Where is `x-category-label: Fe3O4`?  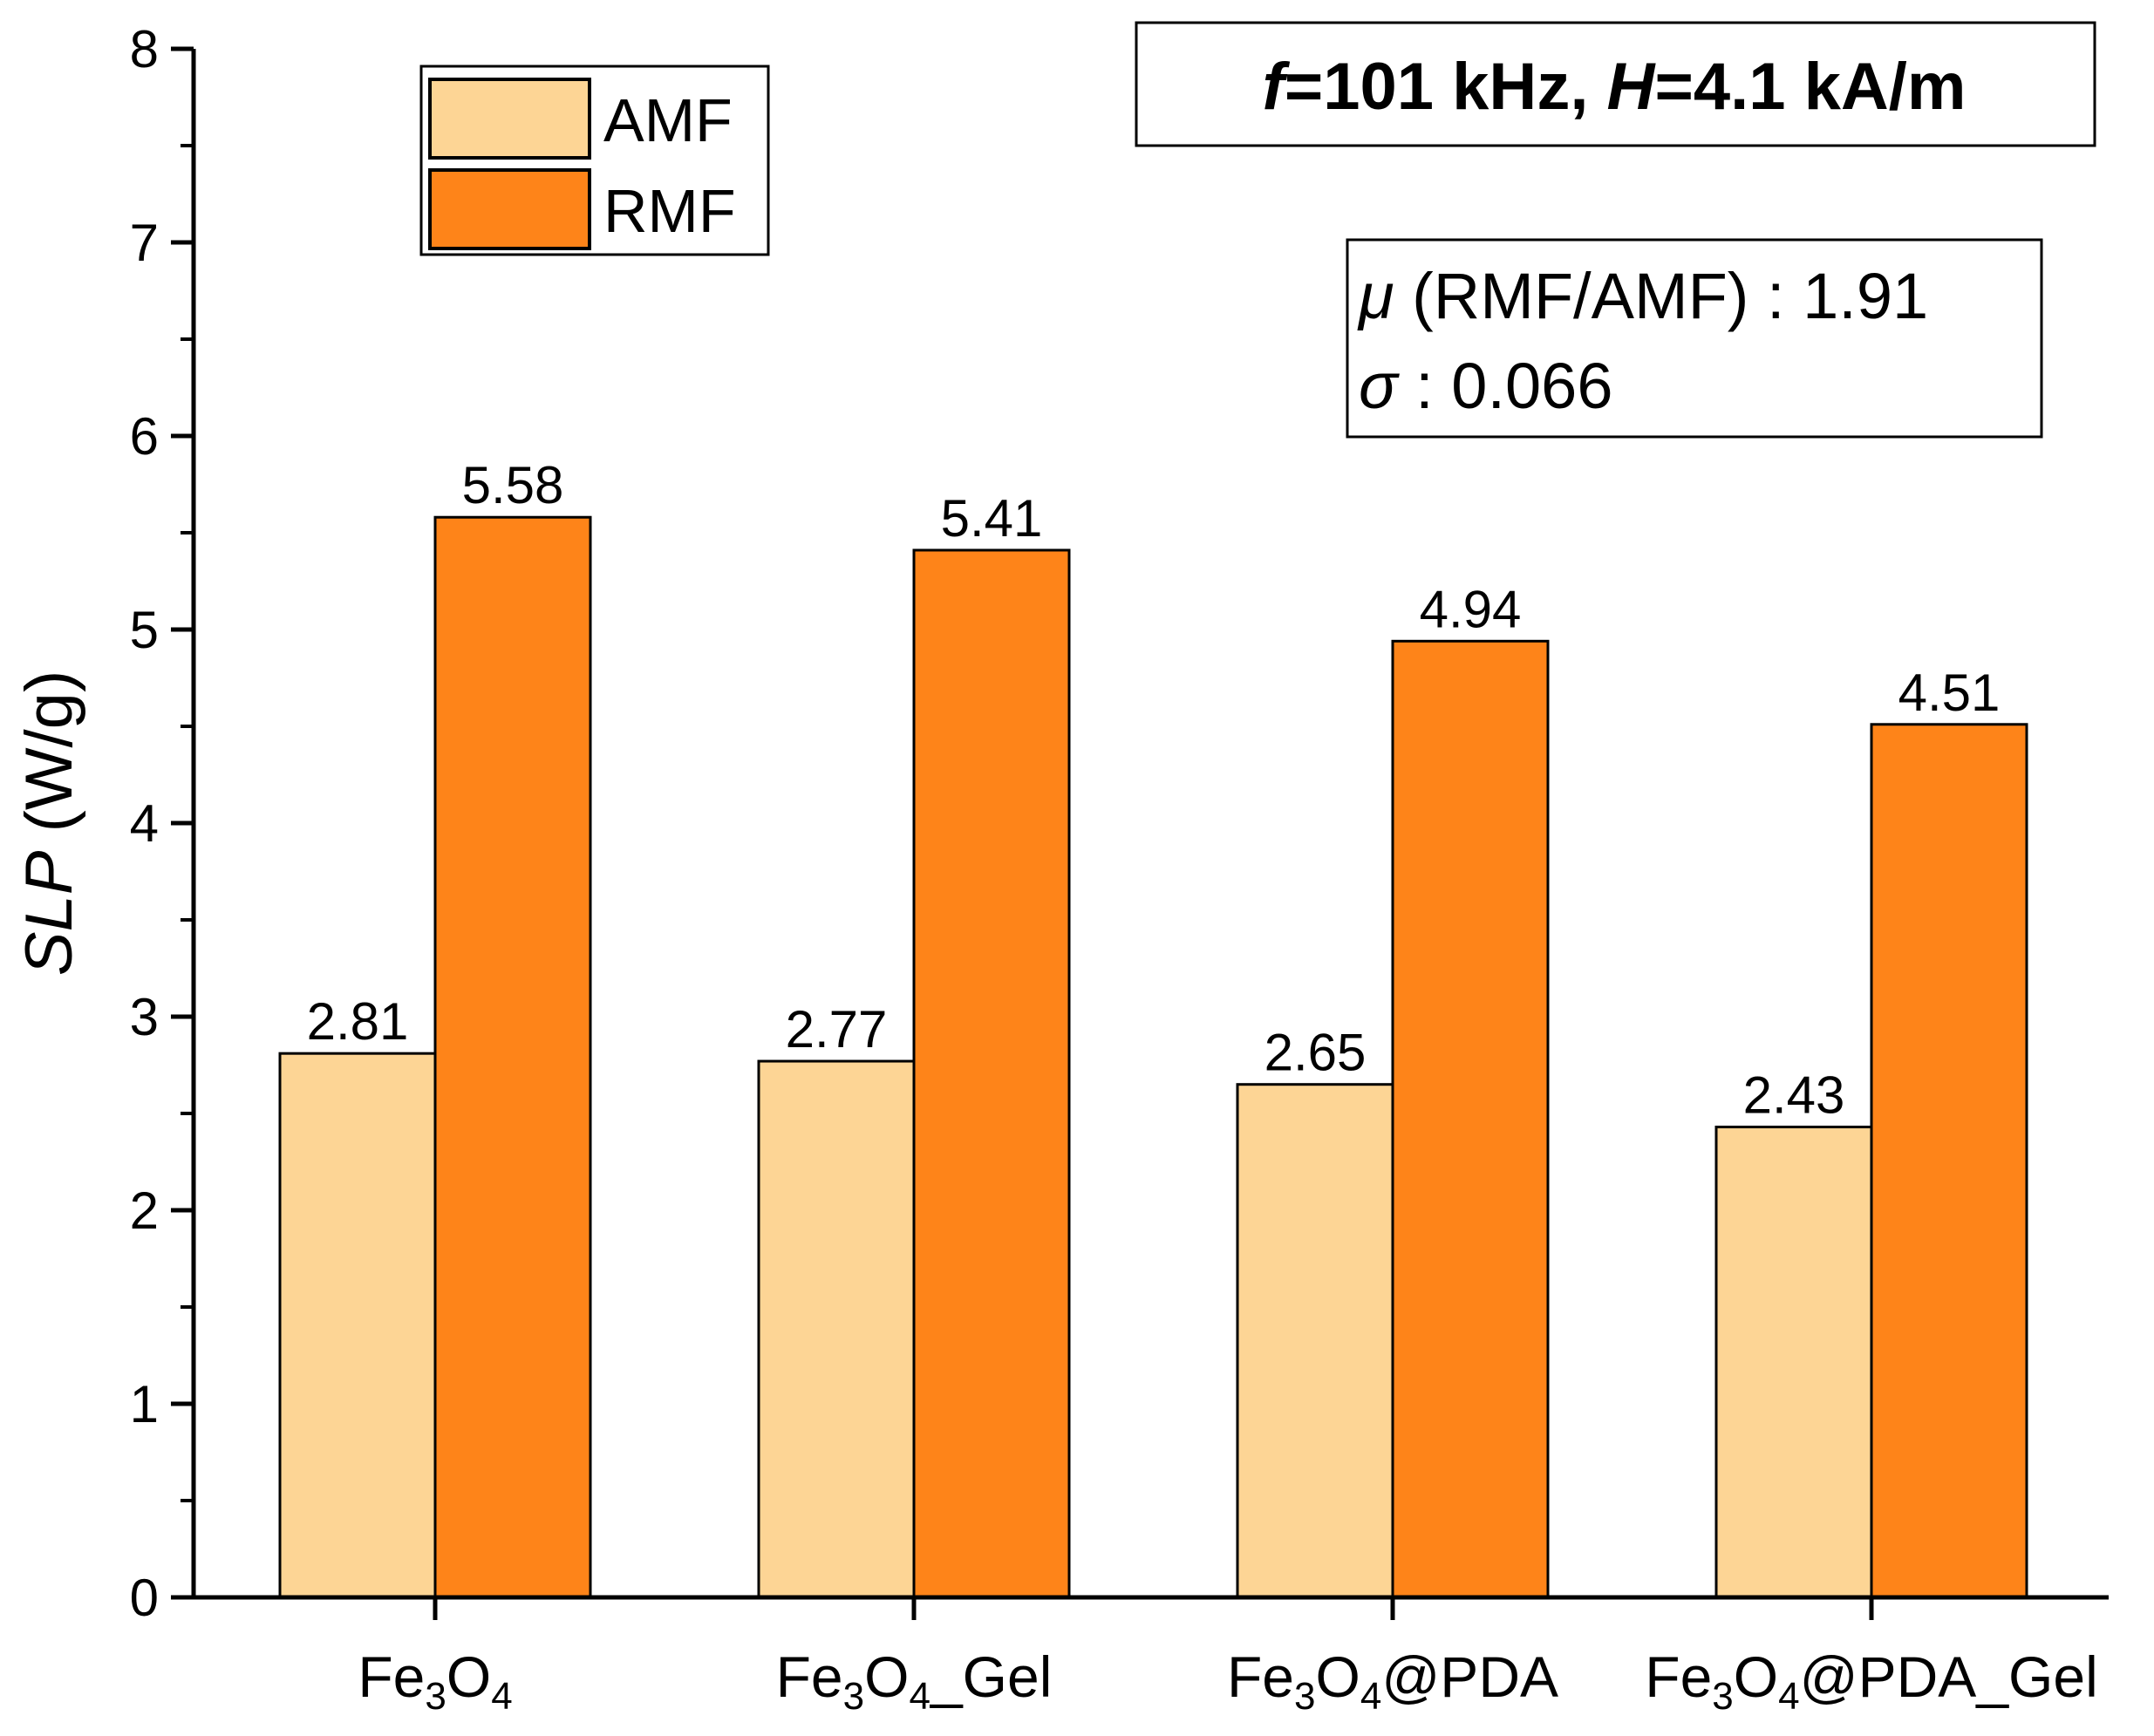
x-category-label: Fe3O4 is located at coordinates (435, 1681).